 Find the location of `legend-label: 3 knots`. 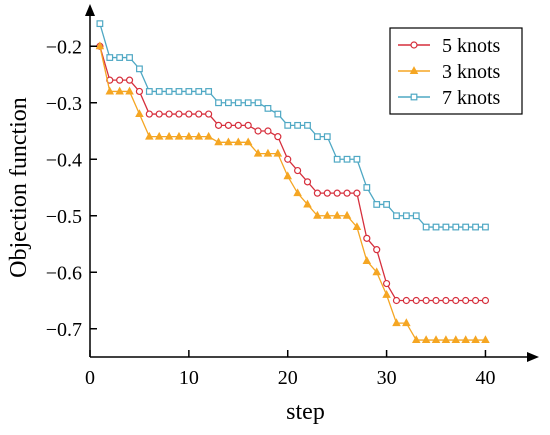

legend-label: 3 knots is located at coordinates (471, 72).